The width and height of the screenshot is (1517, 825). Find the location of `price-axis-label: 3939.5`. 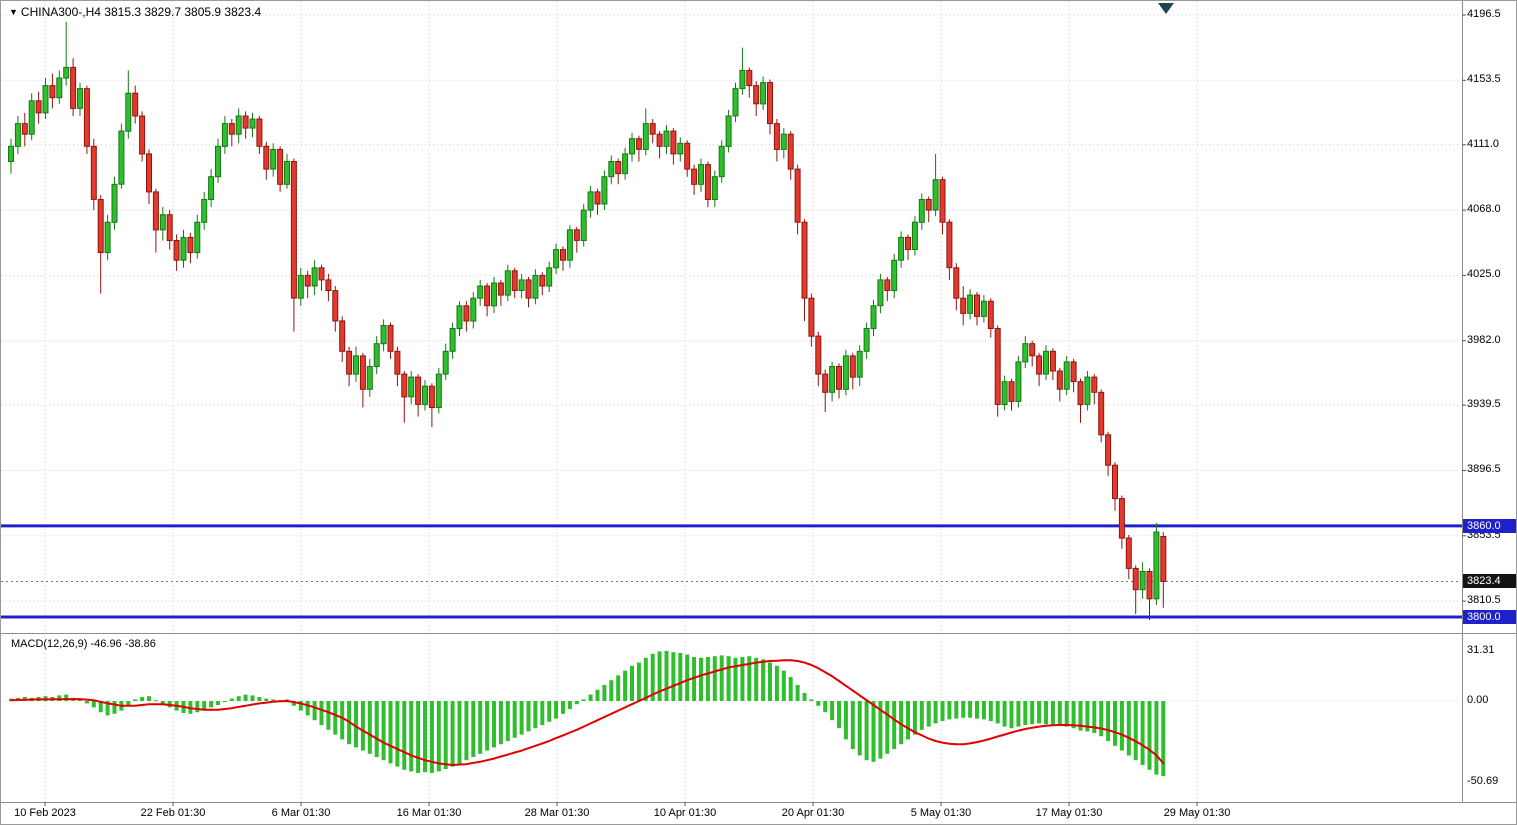

price-axis-label: 3939.5 is located at coordinates (1484, 404).